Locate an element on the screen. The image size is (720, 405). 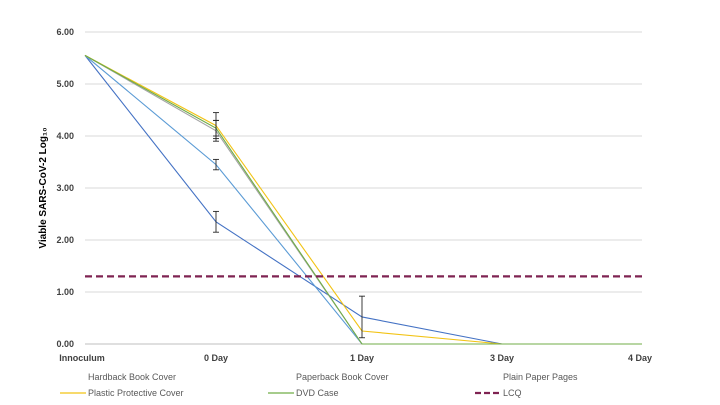
y-tick-label: 3.00 is located at coordinates (65, 188).